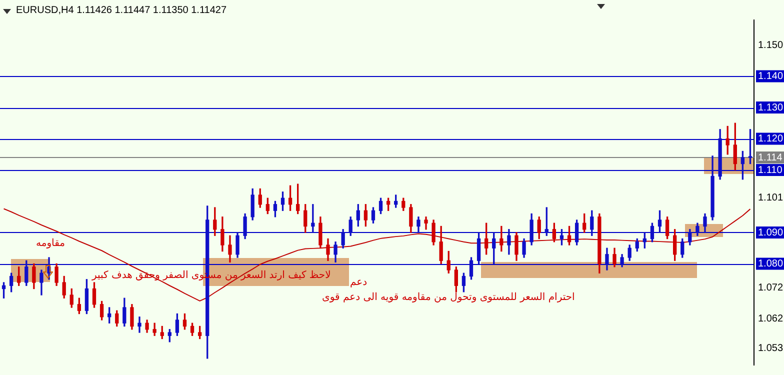 This screenshot has height=375, width=784. What do you see at coordinates (771, 264) in the screenshot?
I see `ref-line-label: 1.080` at bounding box center [771, 264].